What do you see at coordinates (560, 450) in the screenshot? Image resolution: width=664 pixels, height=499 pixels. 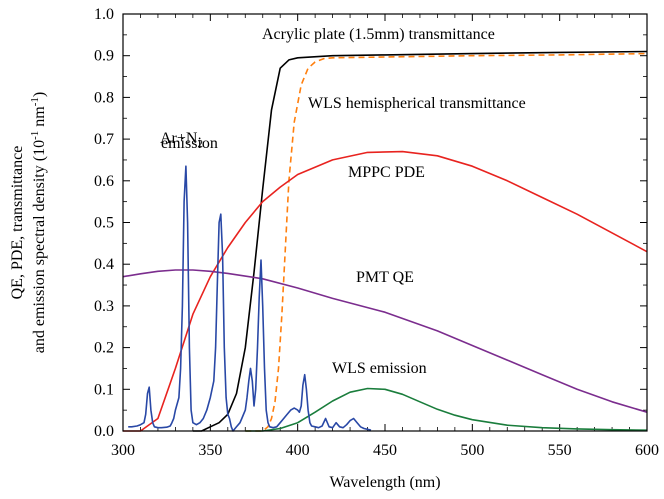 I see `x-tick-label: 550` at bounding box center [560, 450].